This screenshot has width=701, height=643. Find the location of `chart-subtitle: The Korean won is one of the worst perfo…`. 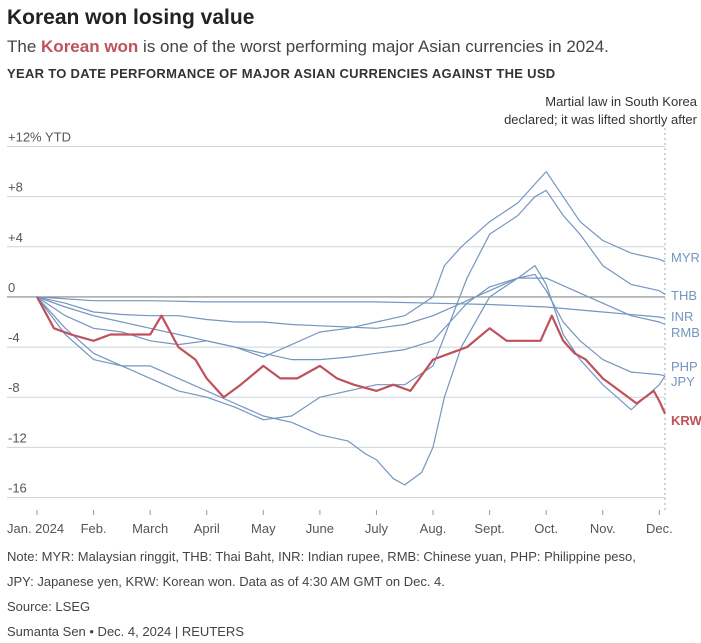

chart-subtitle: The Korean won is one of the worst perfo… is located at coordinates (308, 47).